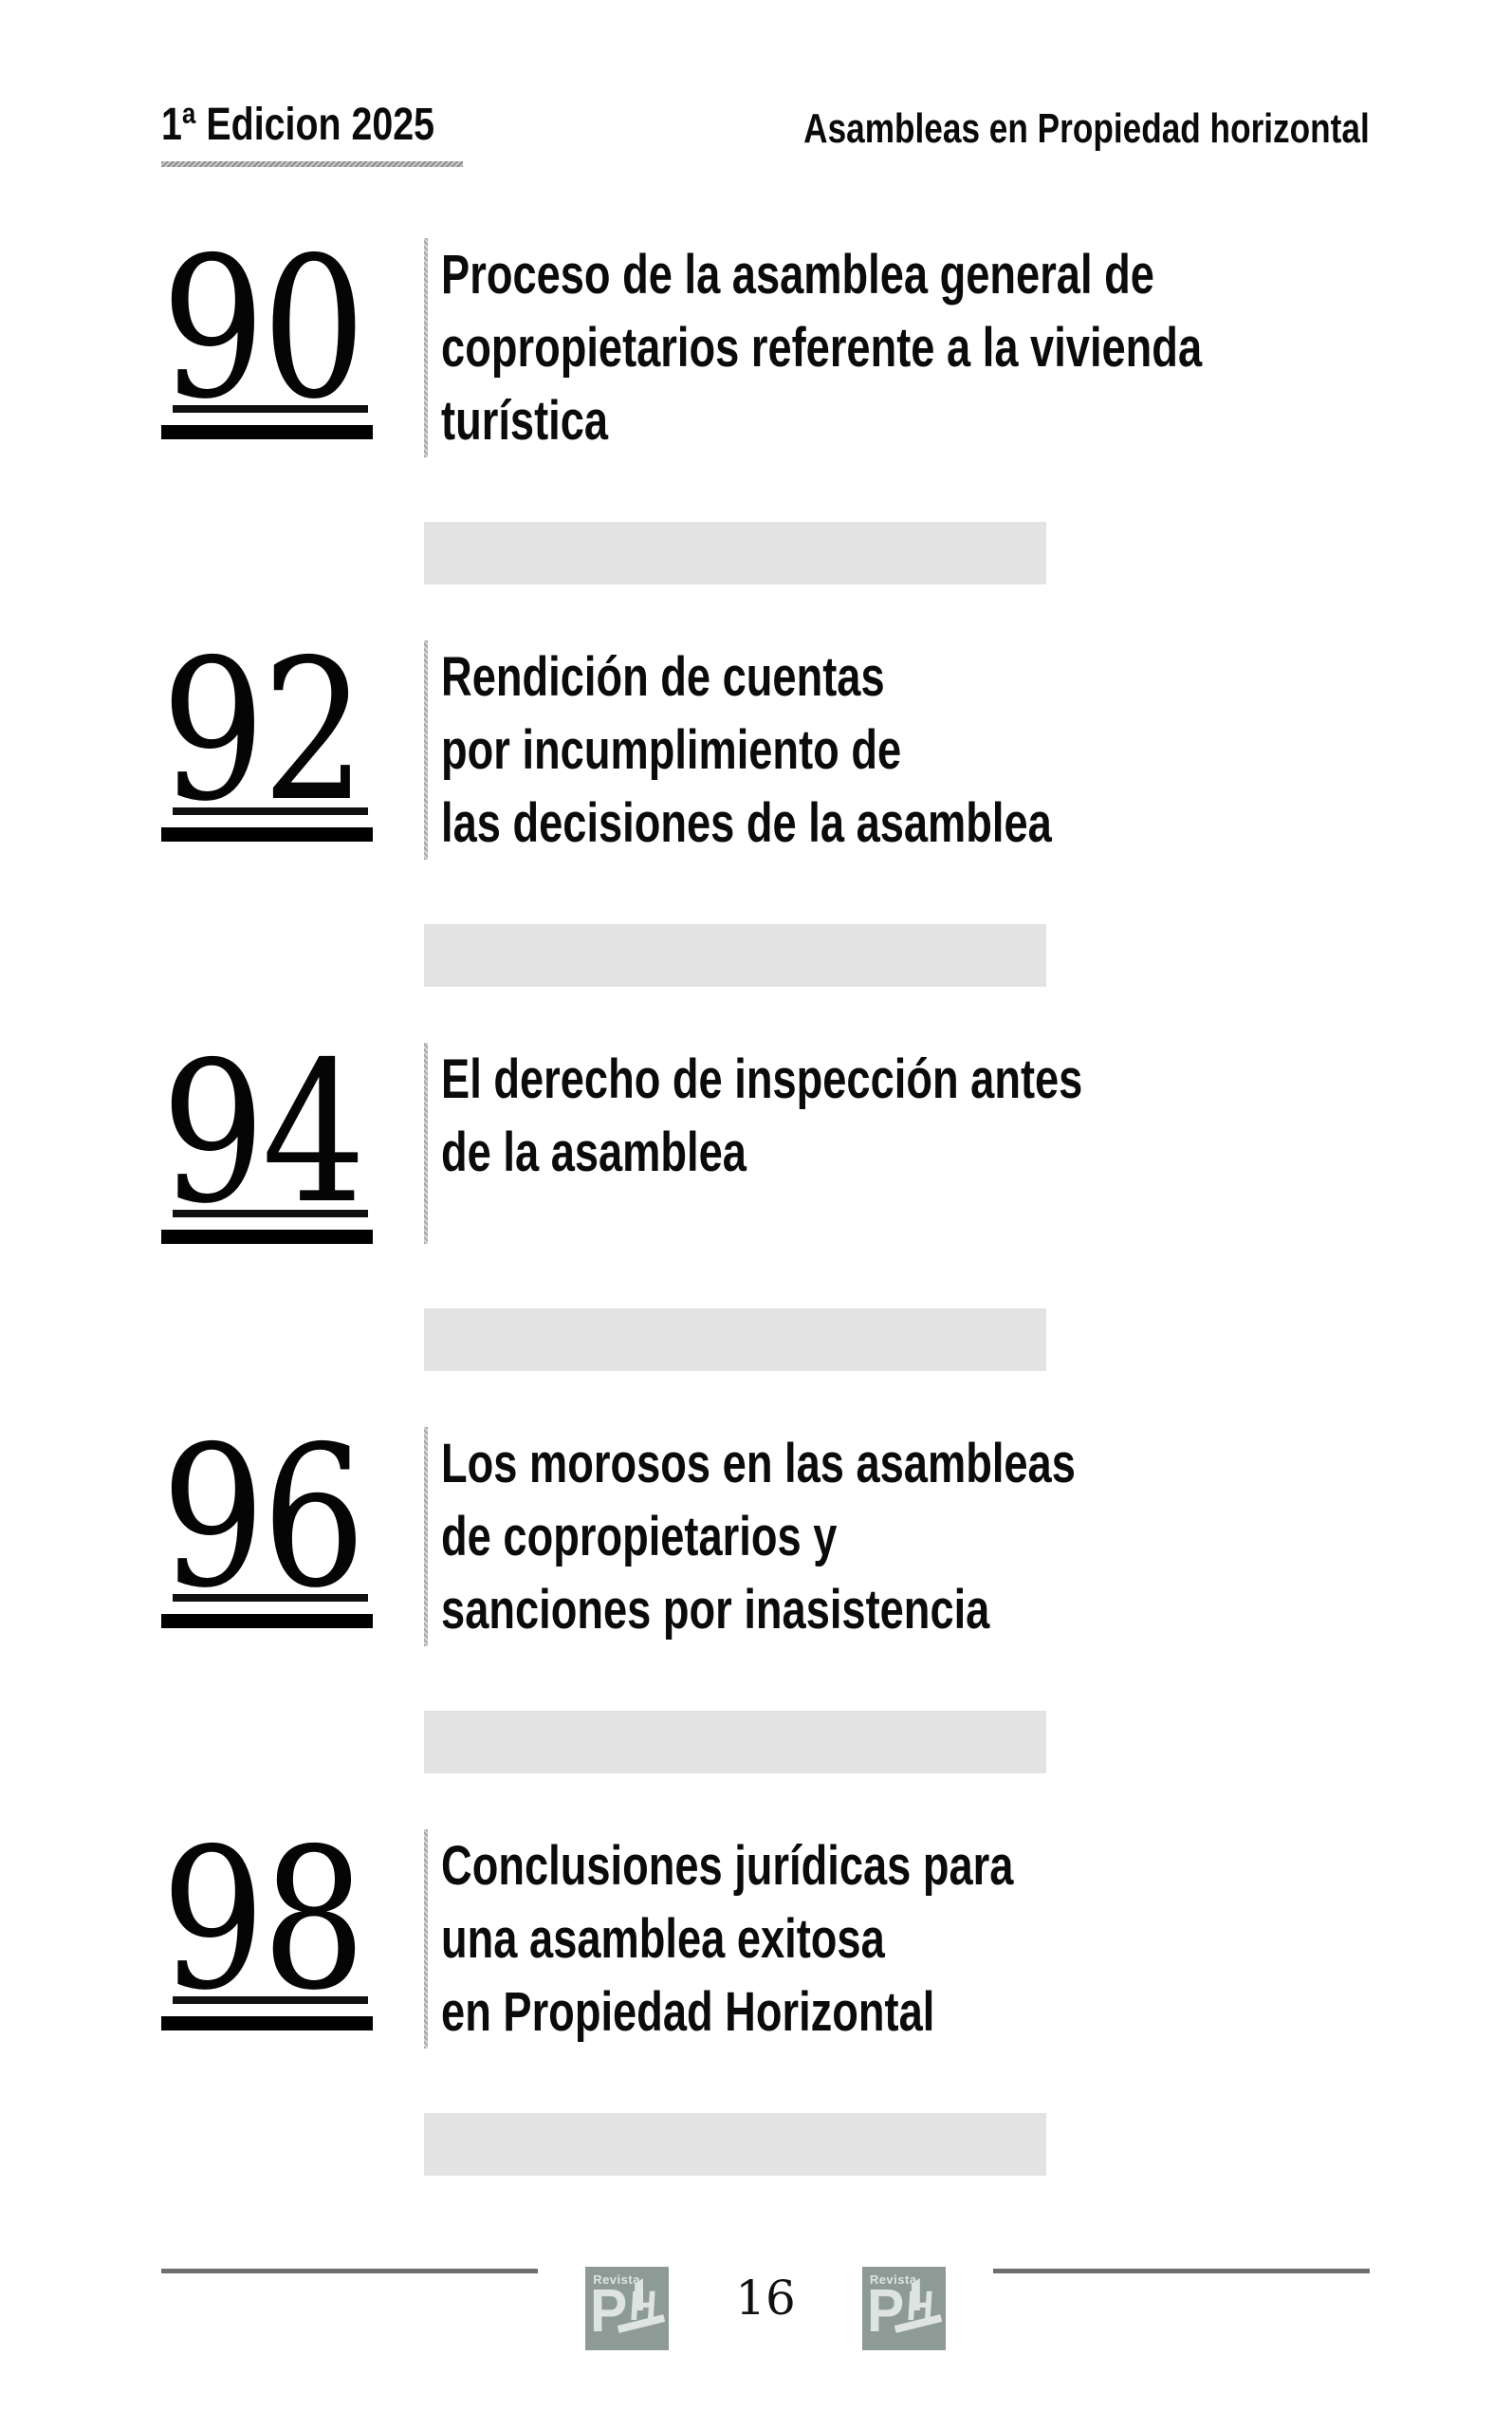 This screenshot has width=1512, height=2429. I want to click on title-line: de la asamblea, so click(594, 1152).